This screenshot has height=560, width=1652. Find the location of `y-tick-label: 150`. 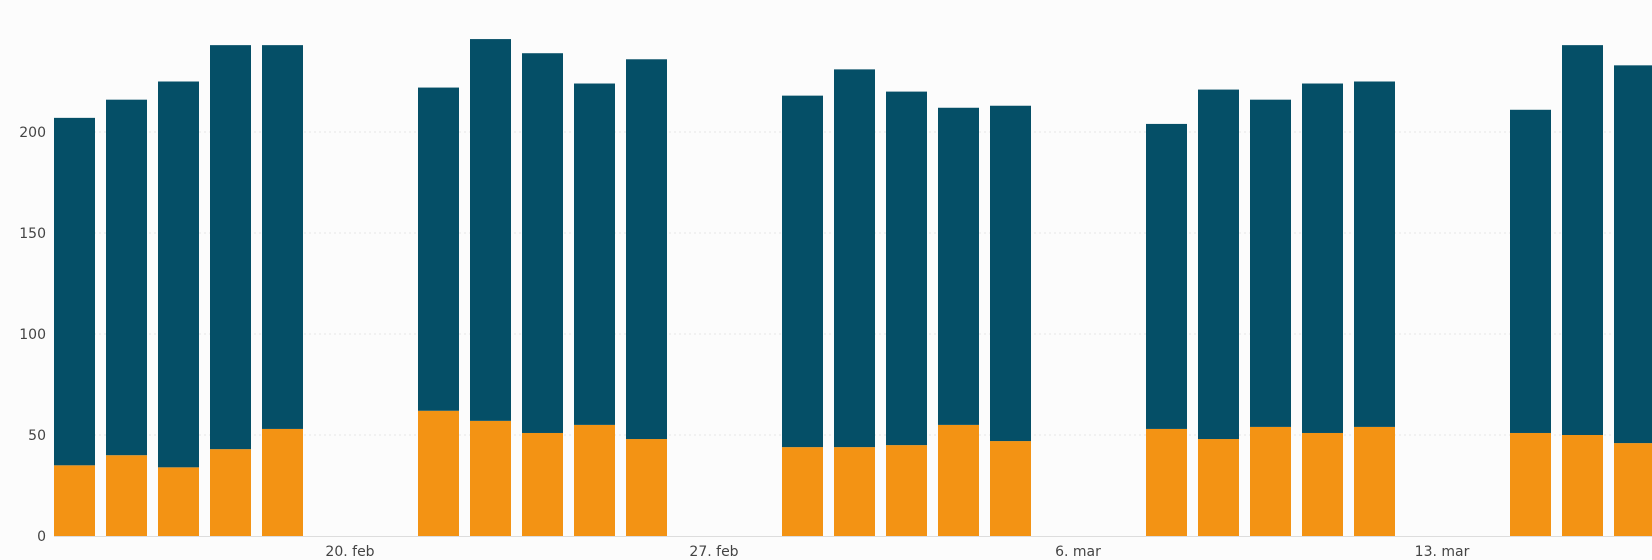

y-tick-label: 150 is located at coordinates (32, 234).